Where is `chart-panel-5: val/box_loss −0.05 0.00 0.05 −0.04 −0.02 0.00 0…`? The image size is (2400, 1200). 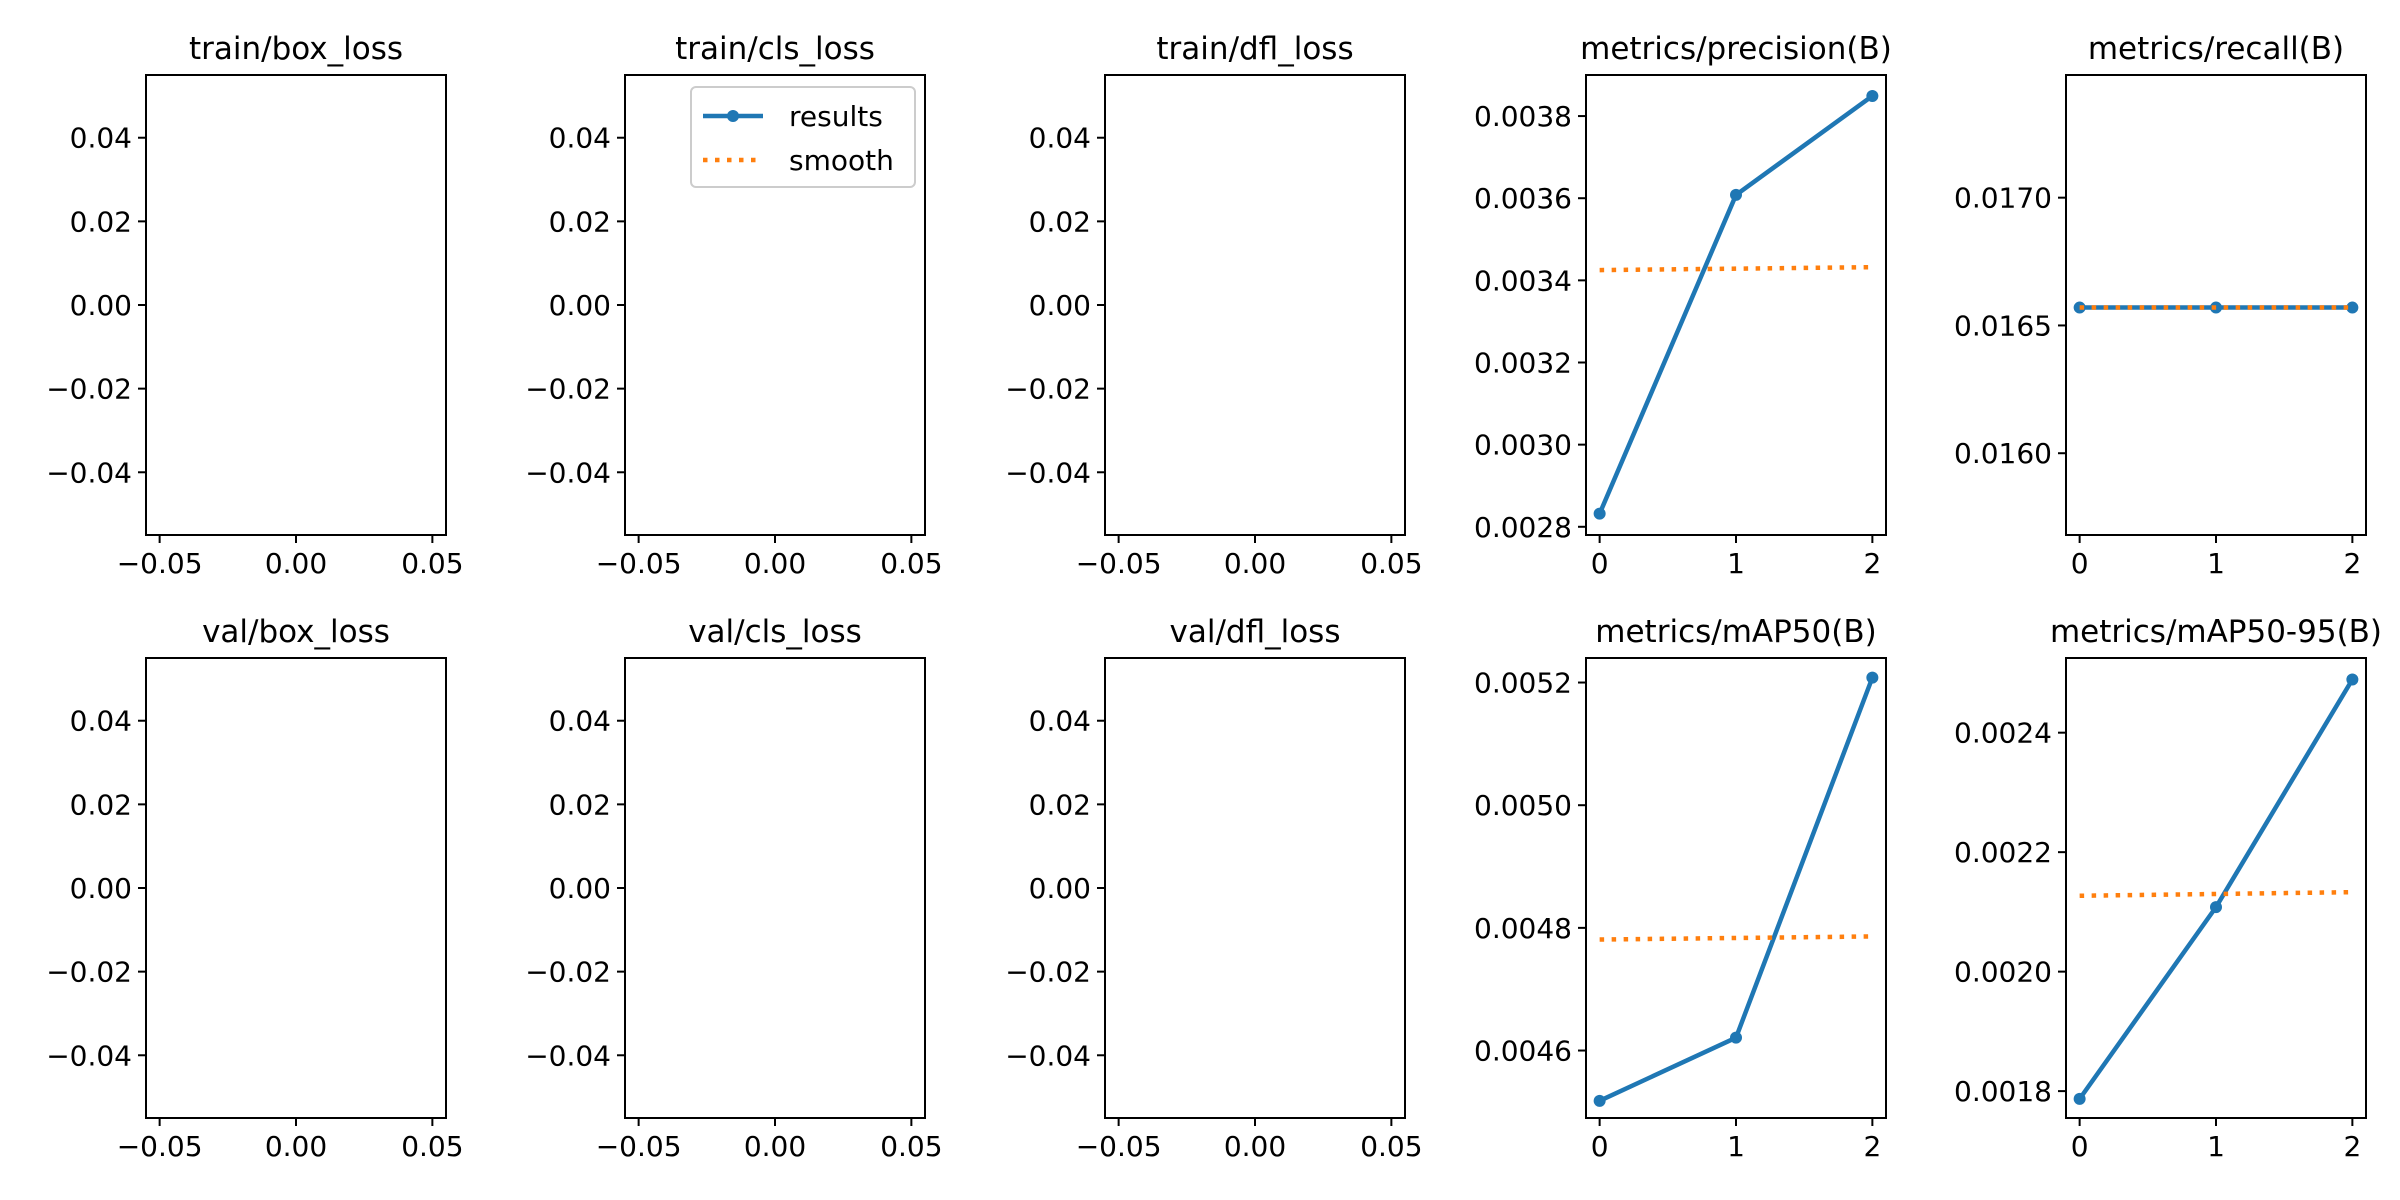 chart-panel-5: val/box_loss −0.05 0.00 0.05 −0.04 −0.02 0.00 0… is located at coordinates (254, 888).